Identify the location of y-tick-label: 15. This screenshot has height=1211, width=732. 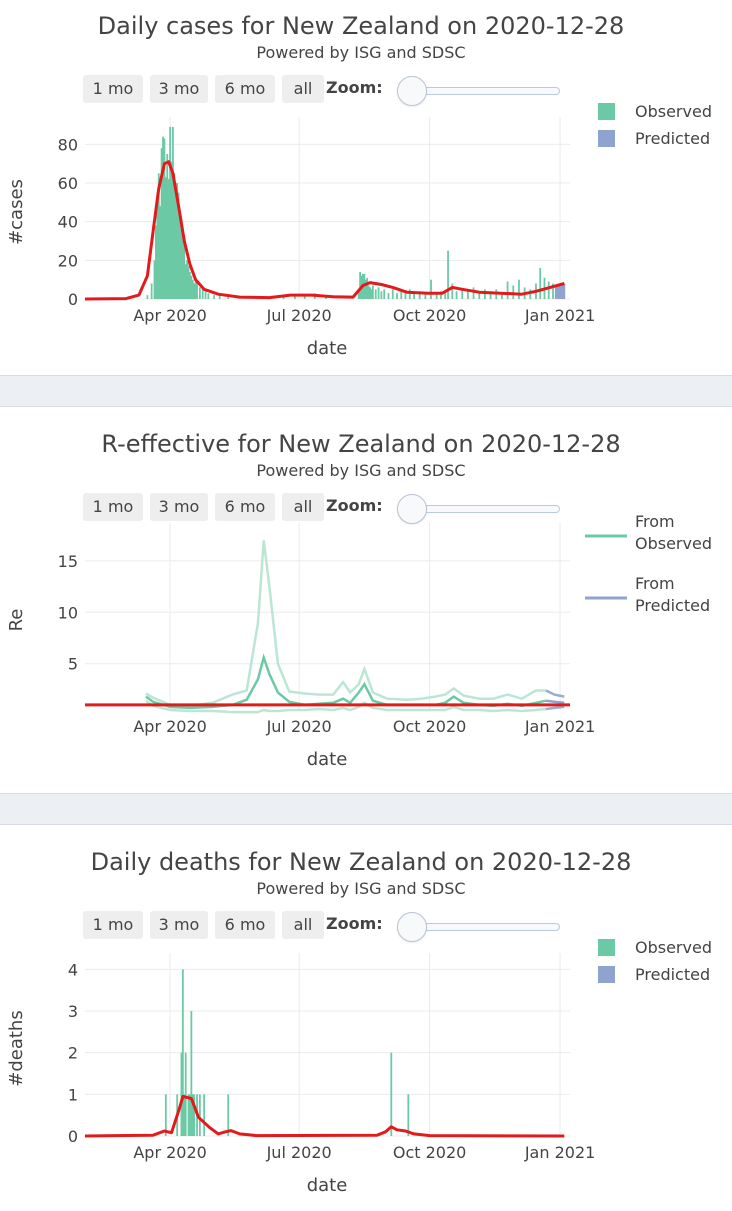
(68, 561).